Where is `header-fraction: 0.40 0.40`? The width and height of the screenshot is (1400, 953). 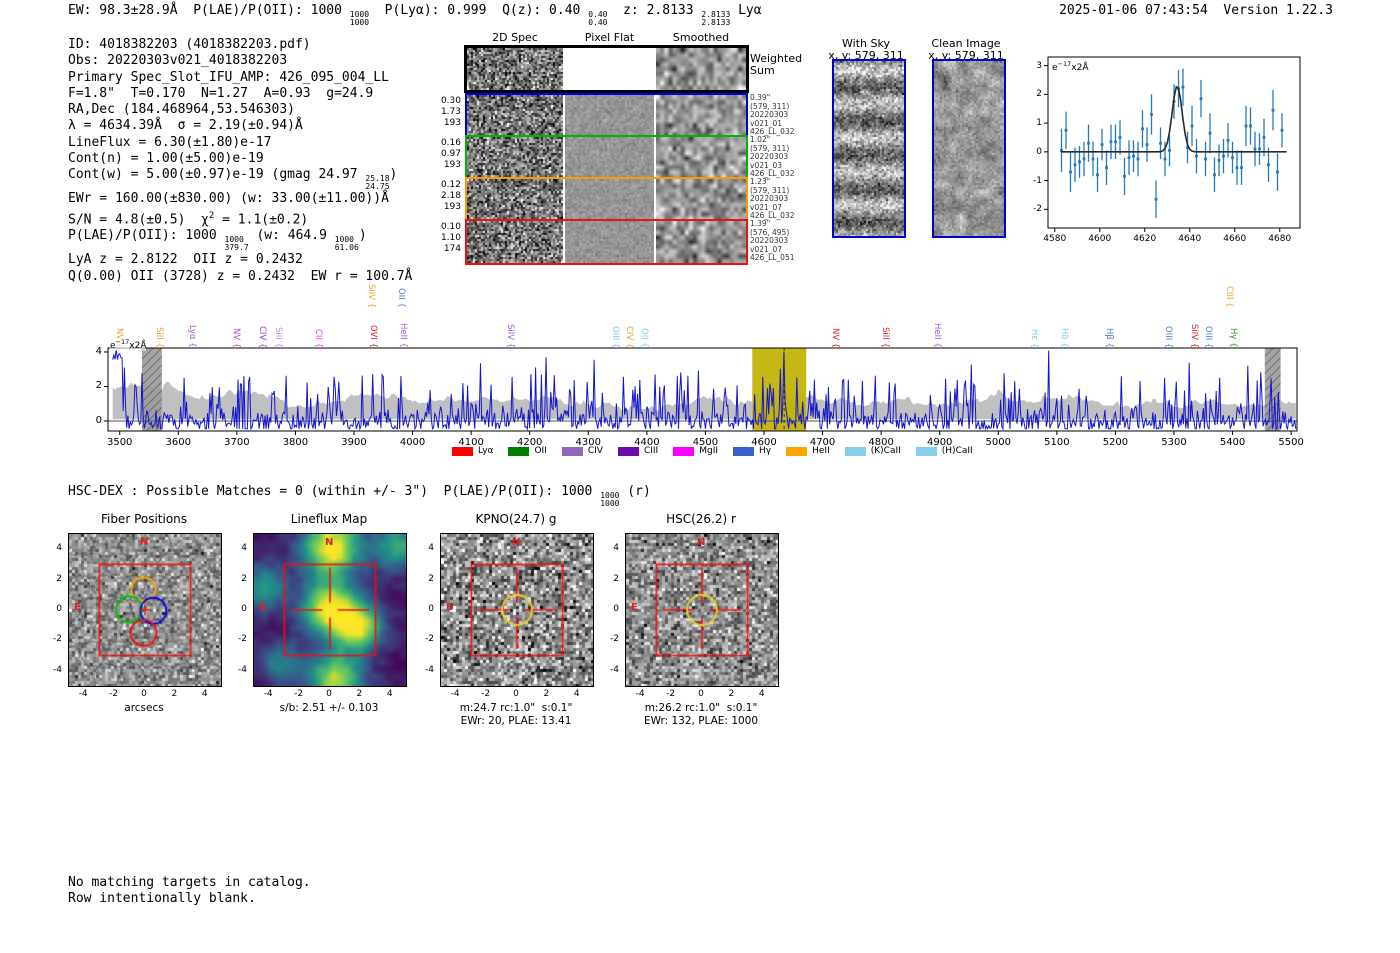 header-fraction: 0.40 0.40 is located at coordinates (597, 19).